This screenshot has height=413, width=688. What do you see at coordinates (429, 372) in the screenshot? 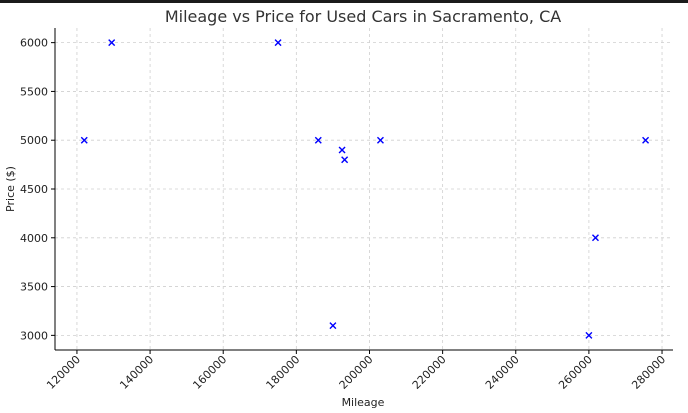
I see `x-tick-label: 220000` at bounding box center [429, 372].